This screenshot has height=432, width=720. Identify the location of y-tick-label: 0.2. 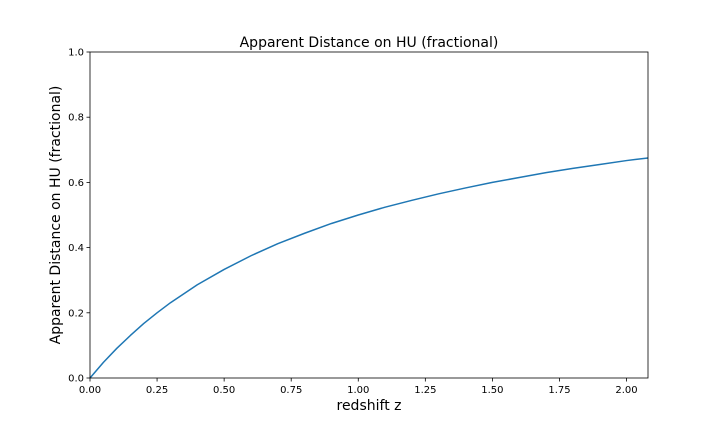
(76, 313).